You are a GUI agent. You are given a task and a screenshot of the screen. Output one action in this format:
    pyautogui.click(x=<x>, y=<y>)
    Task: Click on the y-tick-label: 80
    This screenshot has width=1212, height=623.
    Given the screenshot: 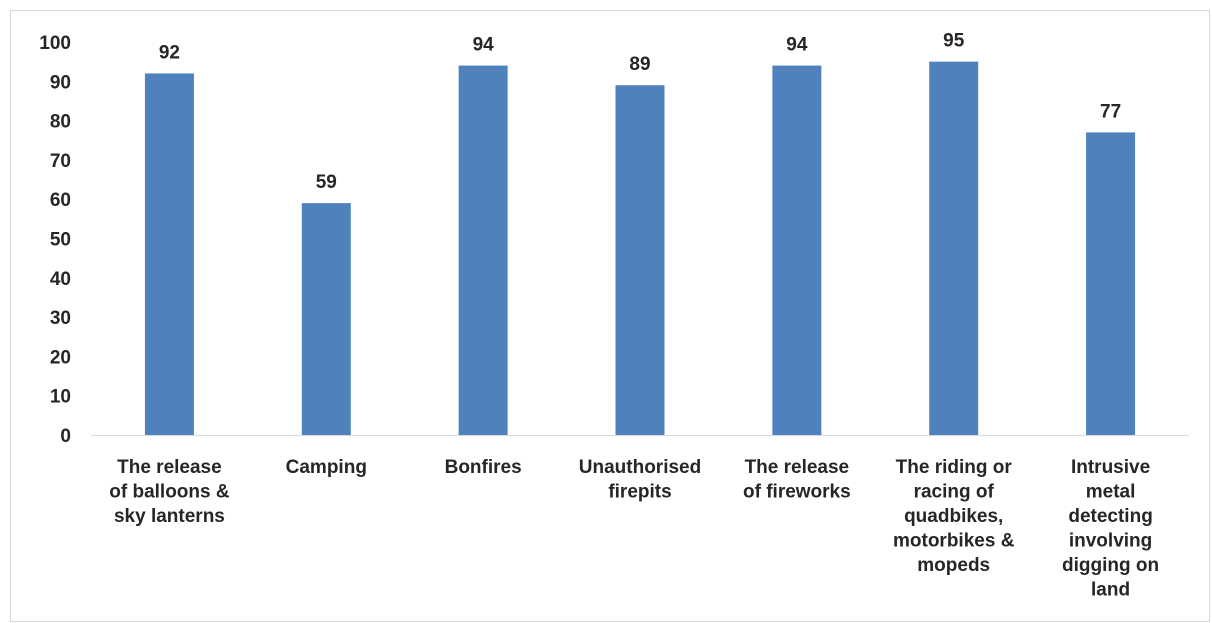 What is the action you would take?
    pyautogui.click(x=60, y=122)
    